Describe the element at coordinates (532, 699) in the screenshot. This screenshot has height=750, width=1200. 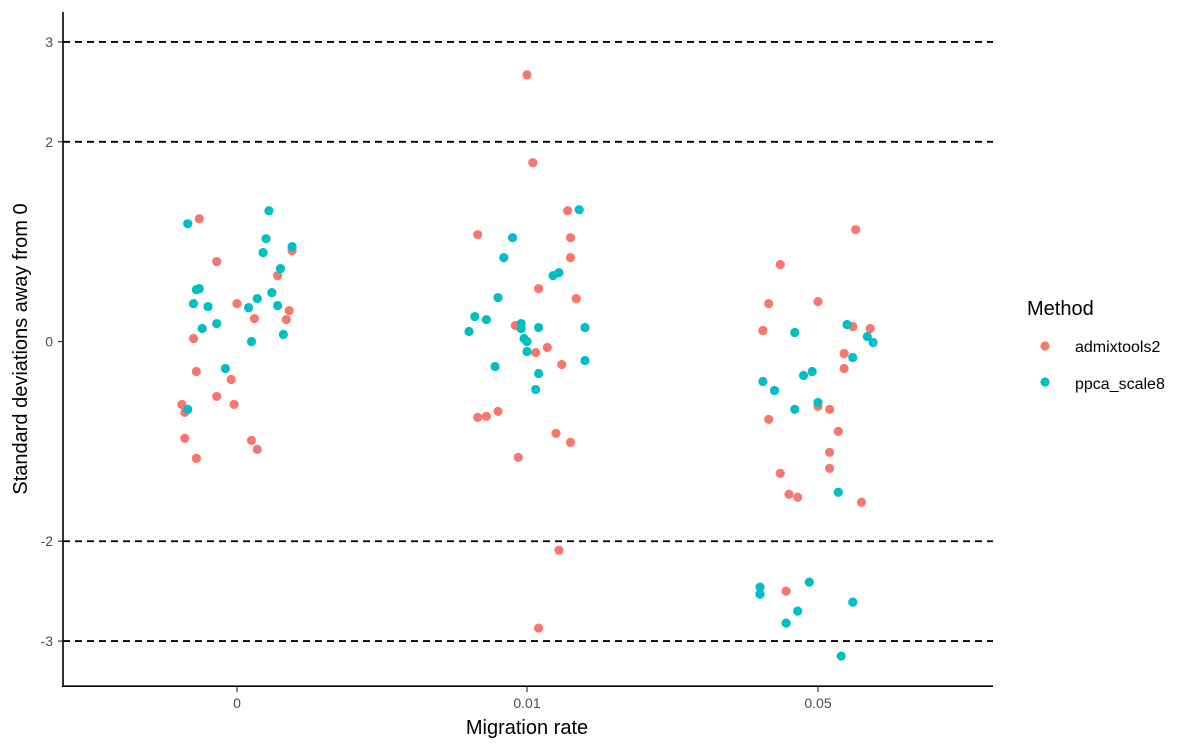
I see `x-ticks: 0 0.01 0.05` at that location.